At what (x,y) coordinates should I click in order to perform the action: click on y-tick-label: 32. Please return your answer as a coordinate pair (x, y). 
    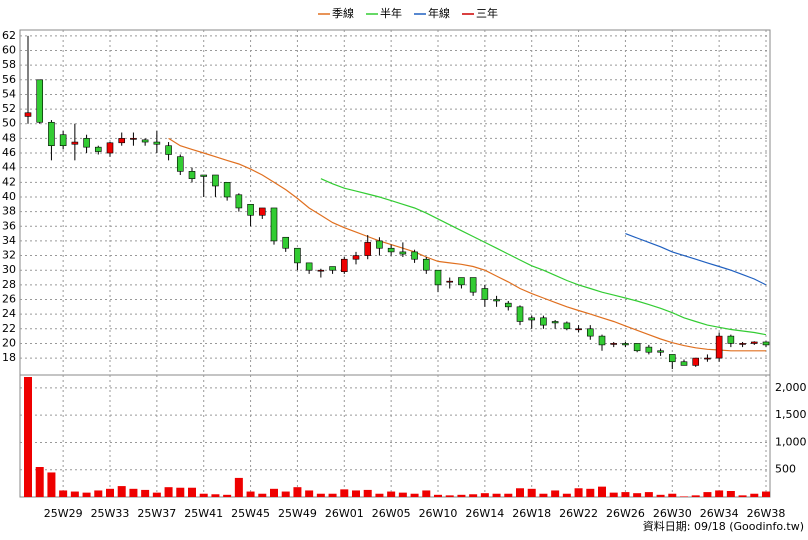
    Looking at the image, I should click on (9, 255).